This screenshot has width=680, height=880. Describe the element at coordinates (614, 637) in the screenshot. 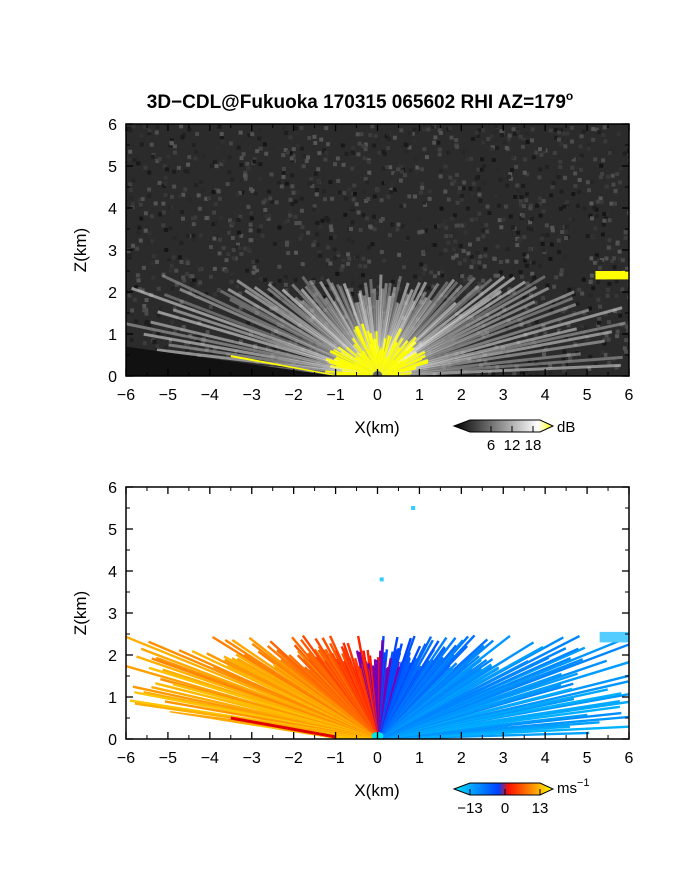

I see `velocity-elevated-layer` at that location.